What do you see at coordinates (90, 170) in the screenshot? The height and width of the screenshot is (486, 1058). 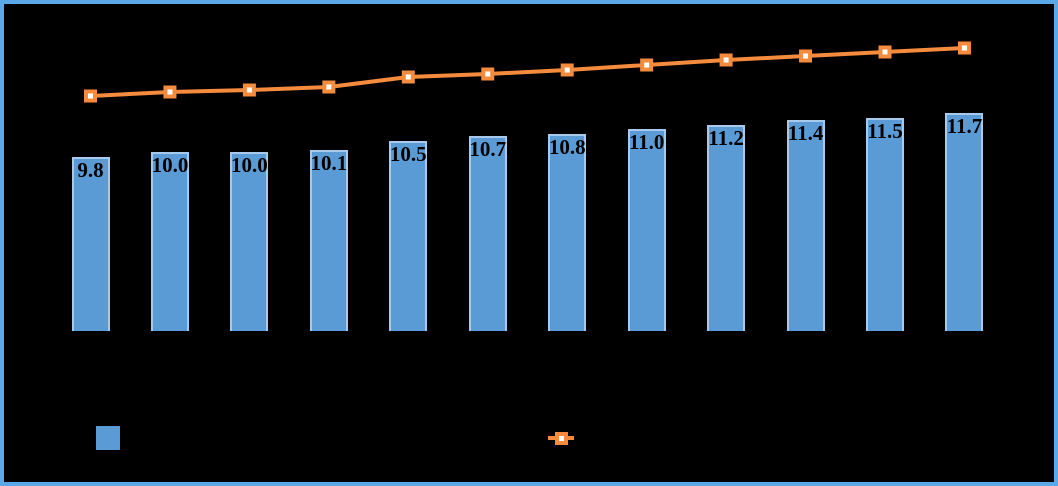 I see `bar-value-label: 9.8` at bounding box center [90, 170].